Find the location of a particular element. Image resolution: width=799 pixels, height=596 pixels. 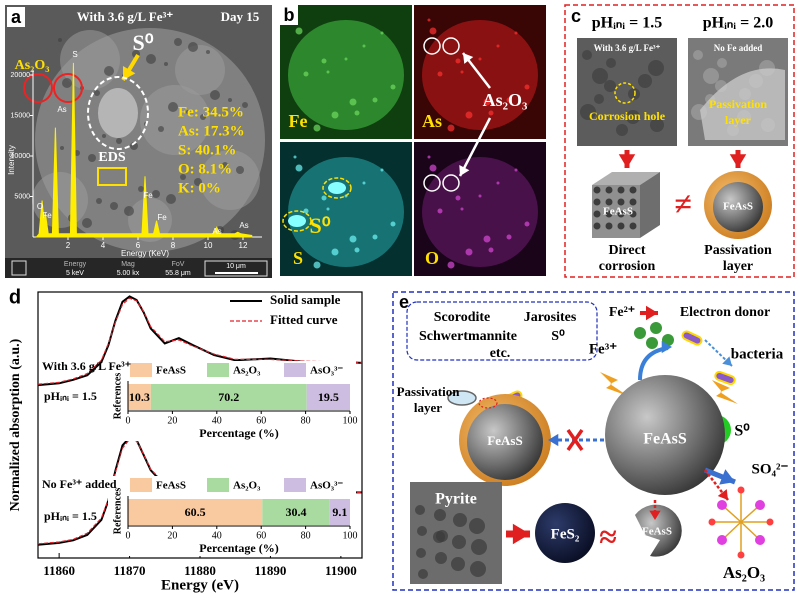

blocked-arrow-head is located at coordinates (553, 440).